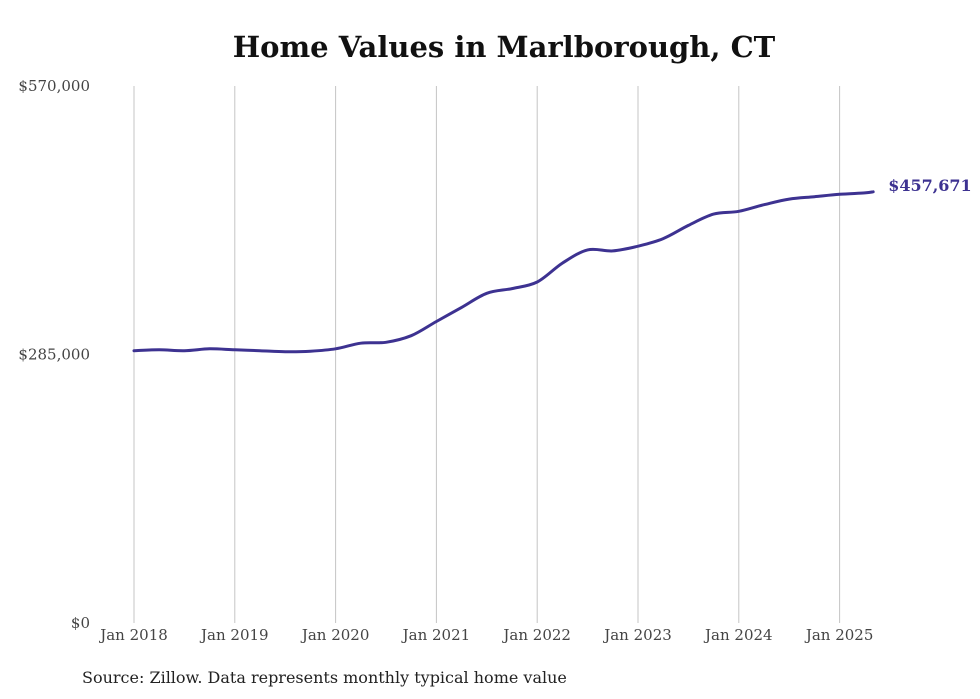 The height and width of the screenshot is (699, 980). I want to click on x-tick-label: Jan 2019, so click(234, 635).